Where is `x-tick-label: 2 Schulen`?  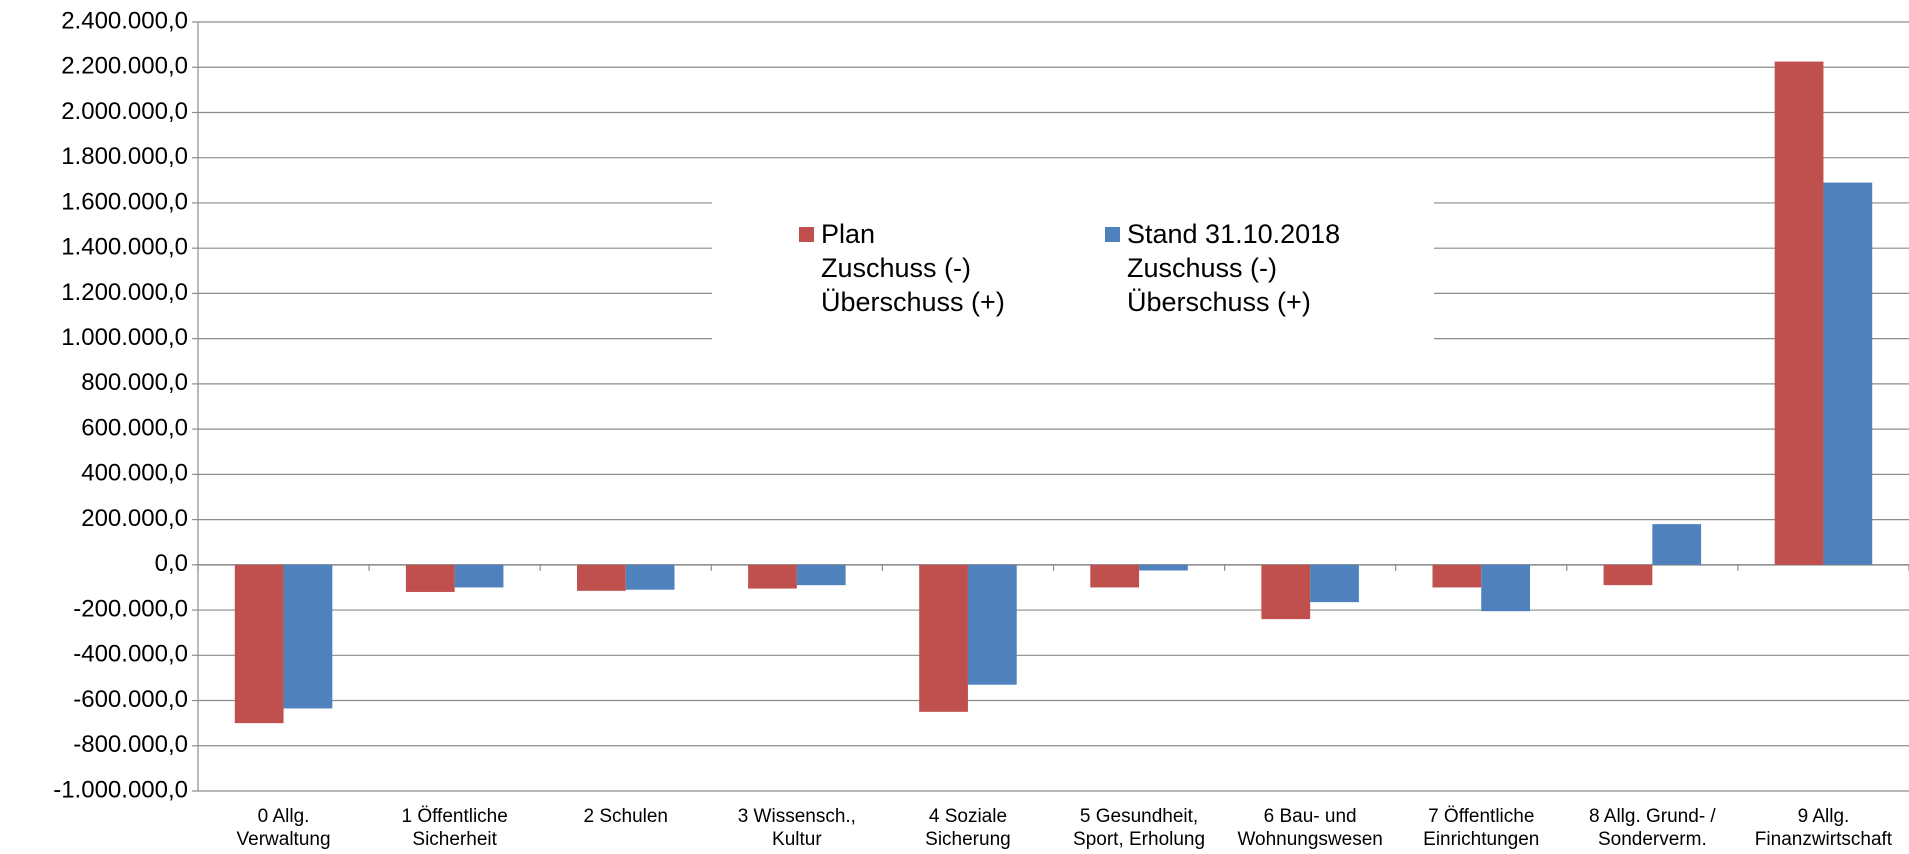 x-tick-label: 2 Schulen is located at coordinates (625, 816).